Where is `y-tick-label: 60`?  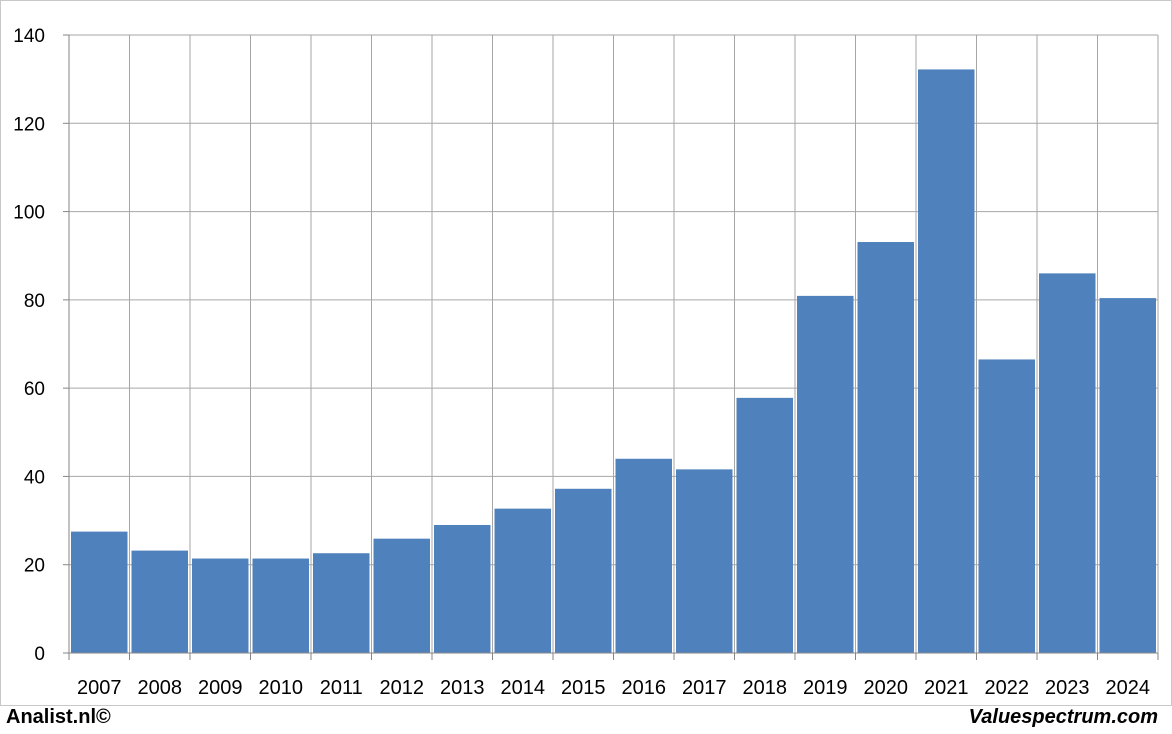 y-tick-label: 60 is located at coordinates (34, 389).